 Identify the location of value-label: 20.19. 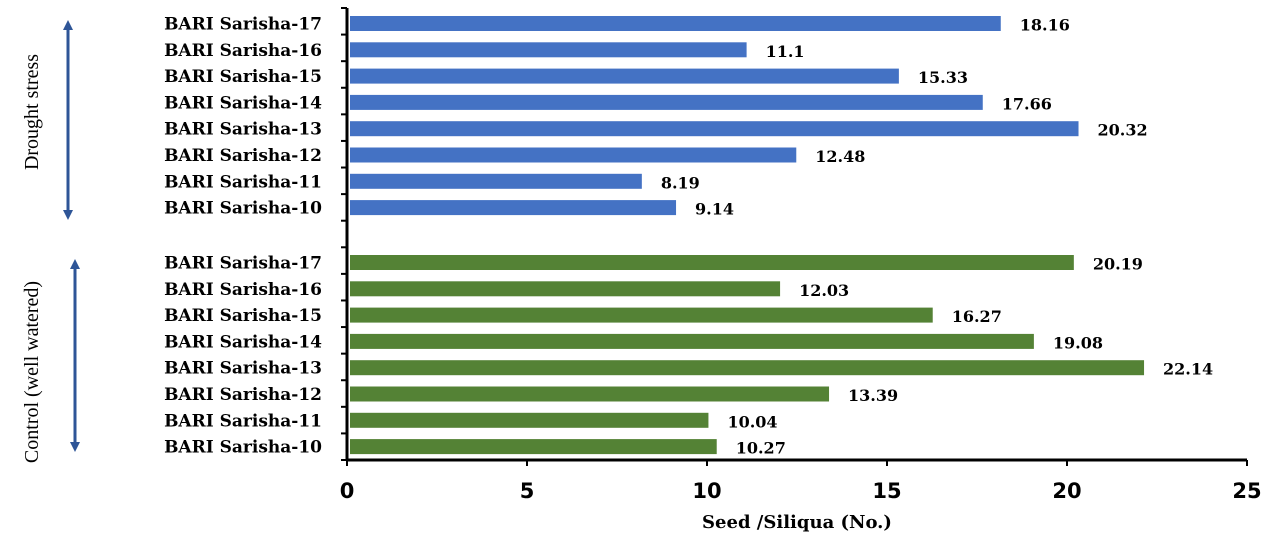
(1118, 264).